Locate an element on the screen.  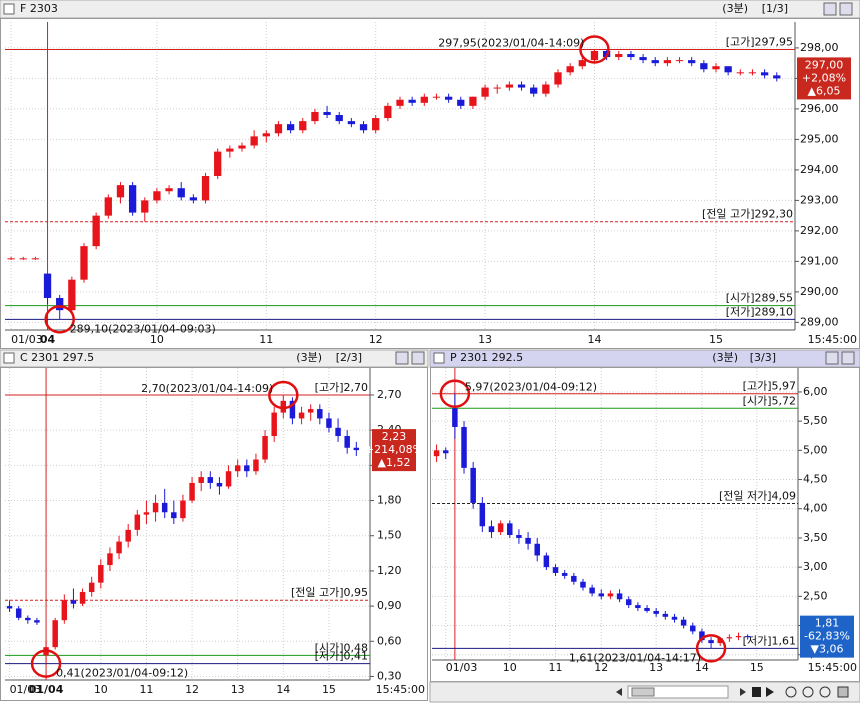
x-tick-label: 11 is located at coordinates (146, 689).